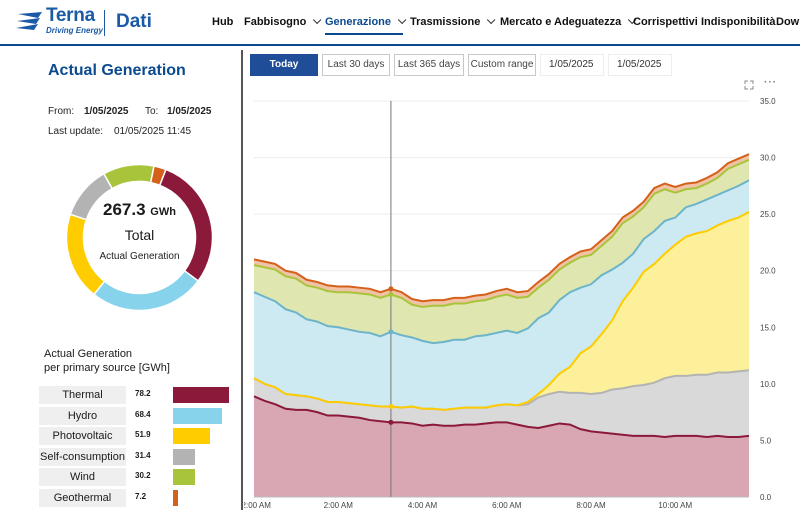  I want to click on source-value: 78.2, so click(143, 393).